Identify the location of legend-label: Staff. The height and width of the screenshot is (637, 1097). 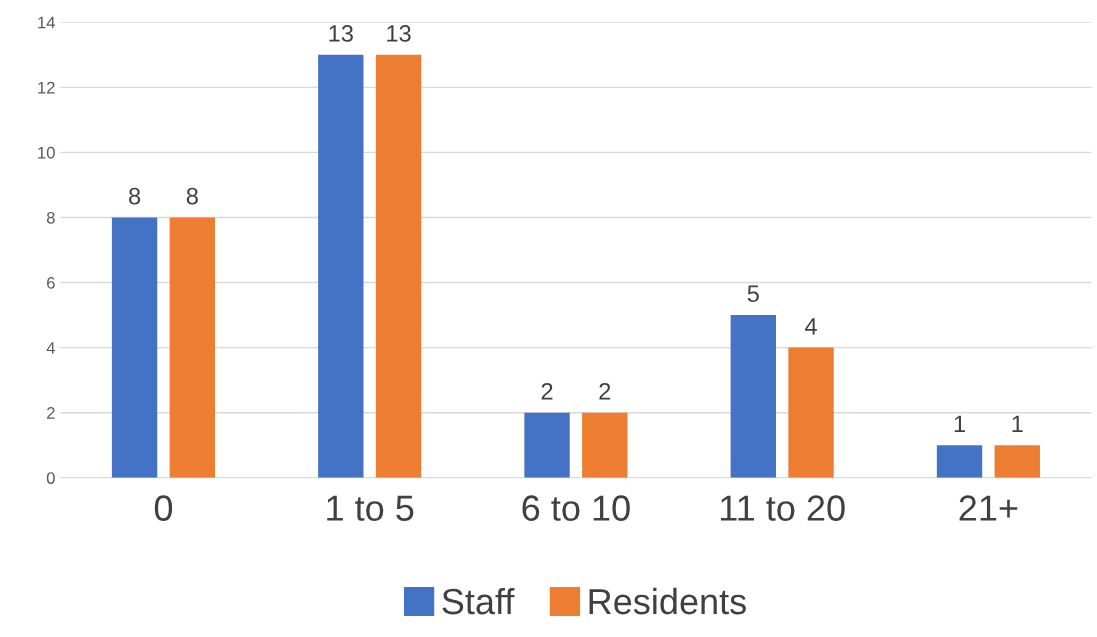
(478, 601).